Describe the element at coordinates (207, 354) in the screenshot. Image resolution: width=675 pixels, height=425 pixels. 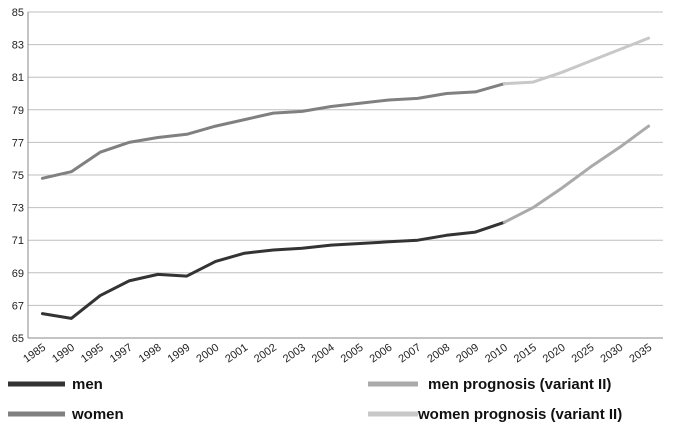
I see `x-tick-label: 2000` at that location.